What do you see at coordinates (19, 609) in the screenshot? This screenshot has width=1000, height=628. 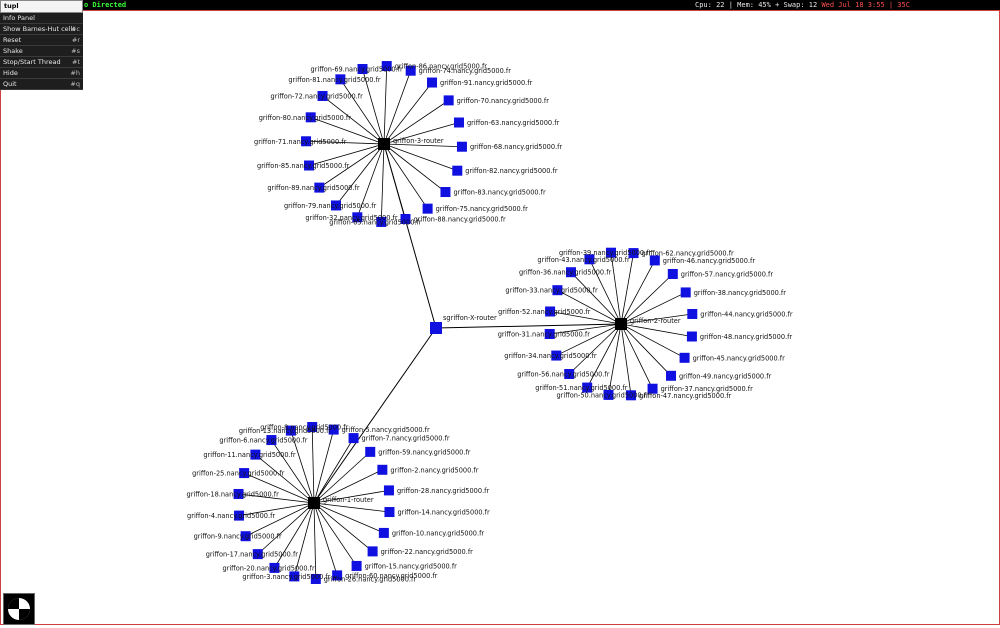 I see `app-logo-icon` at bounding box center [19, 609].